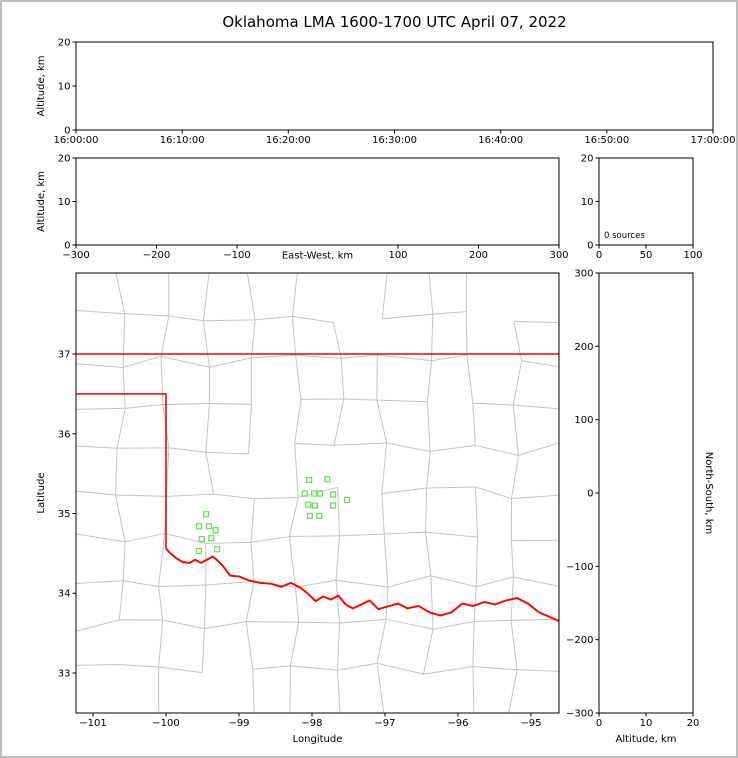  Describe the element at coordinates (64, 673) in the screenshot. I see `y-tick-label: 33` at that location.